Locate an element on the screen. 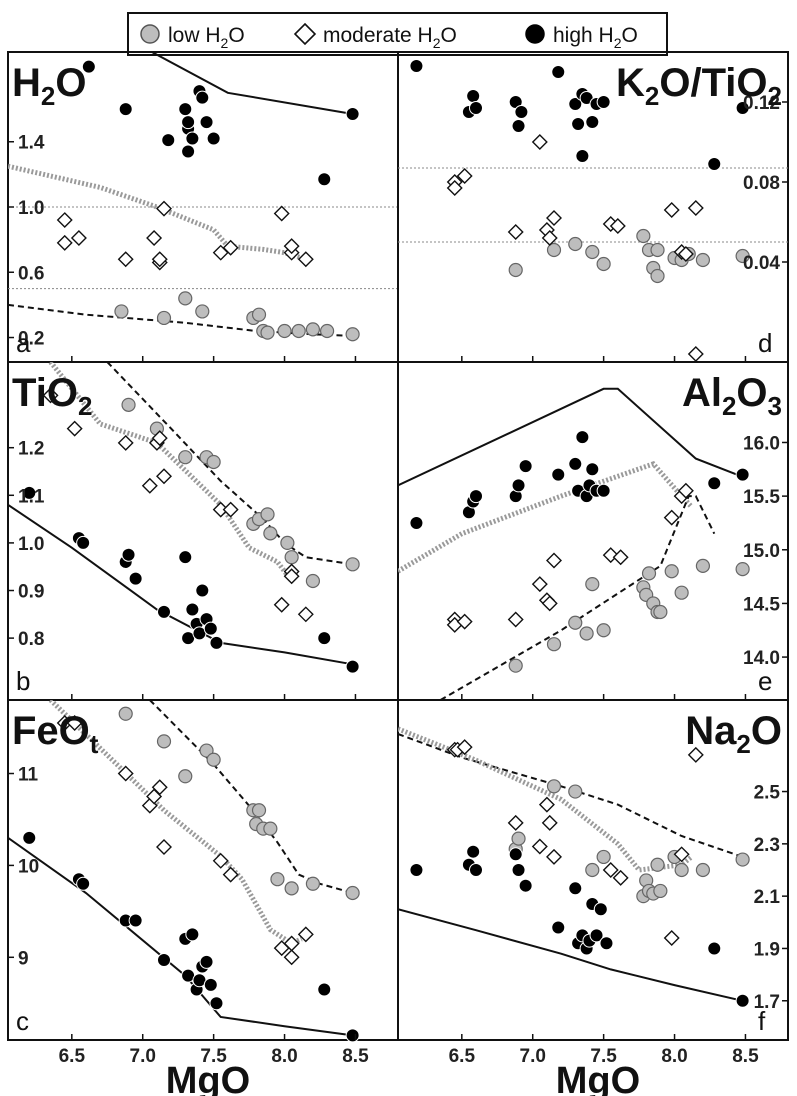 Image resolution: width=797 pixels, height=1096 pixels. panel-title-a: H2O is located at coordinates (49, 86).